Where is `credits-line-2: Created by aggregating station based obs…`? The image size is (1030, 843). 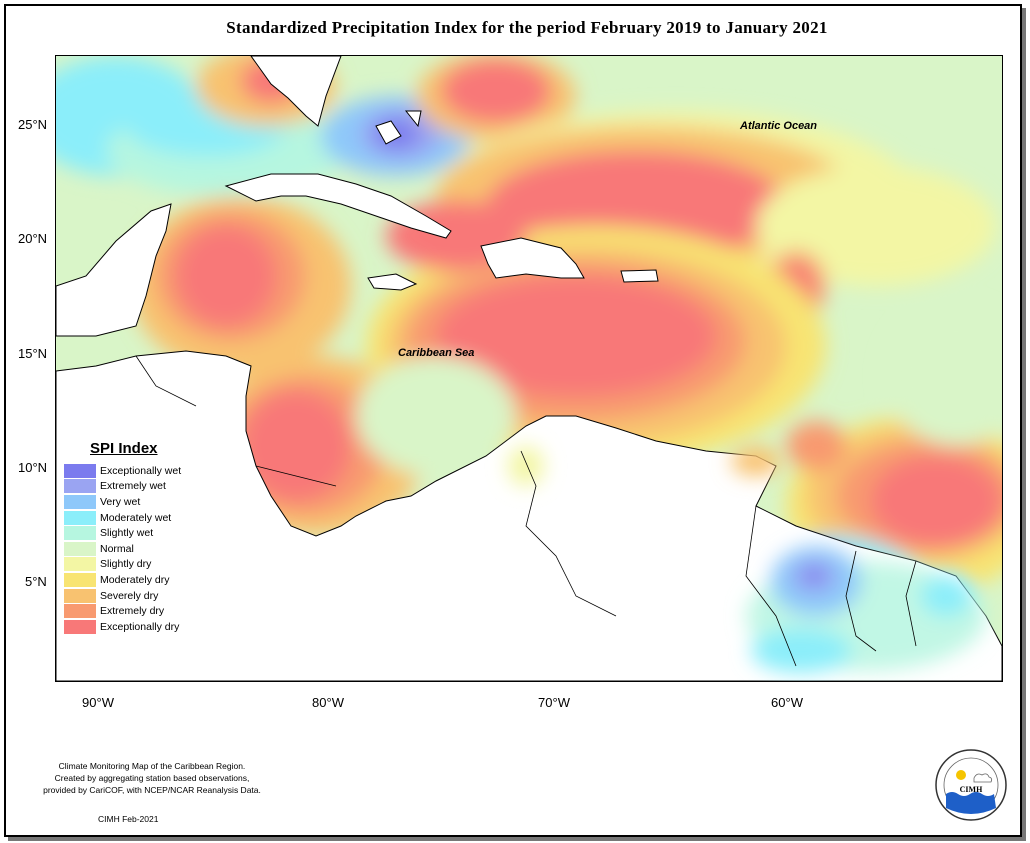
credits-line-2: Created by aggregating station based obs… is located at coordinates (152, 778).